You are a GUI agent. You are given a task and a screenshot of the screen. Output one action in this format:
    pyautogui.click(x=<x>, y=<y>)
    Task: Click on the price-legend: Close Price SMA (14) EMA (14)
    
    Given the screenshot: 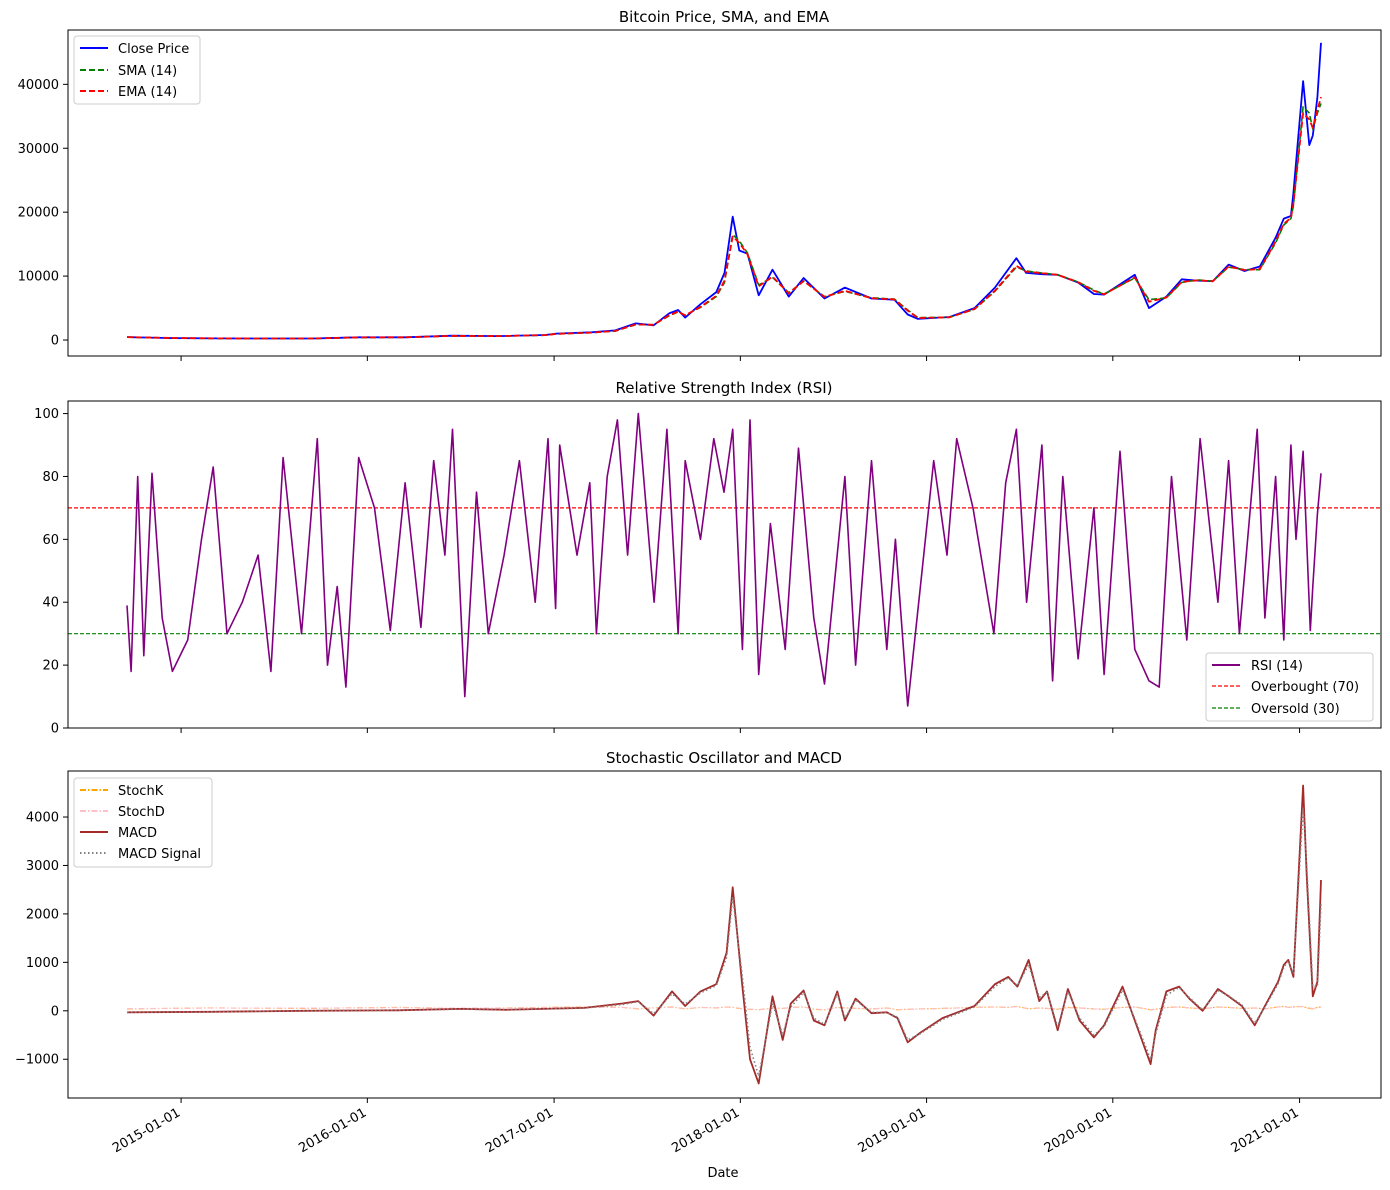 What is the action you would take?
    pyautogui.click(x=137, y=70)
    